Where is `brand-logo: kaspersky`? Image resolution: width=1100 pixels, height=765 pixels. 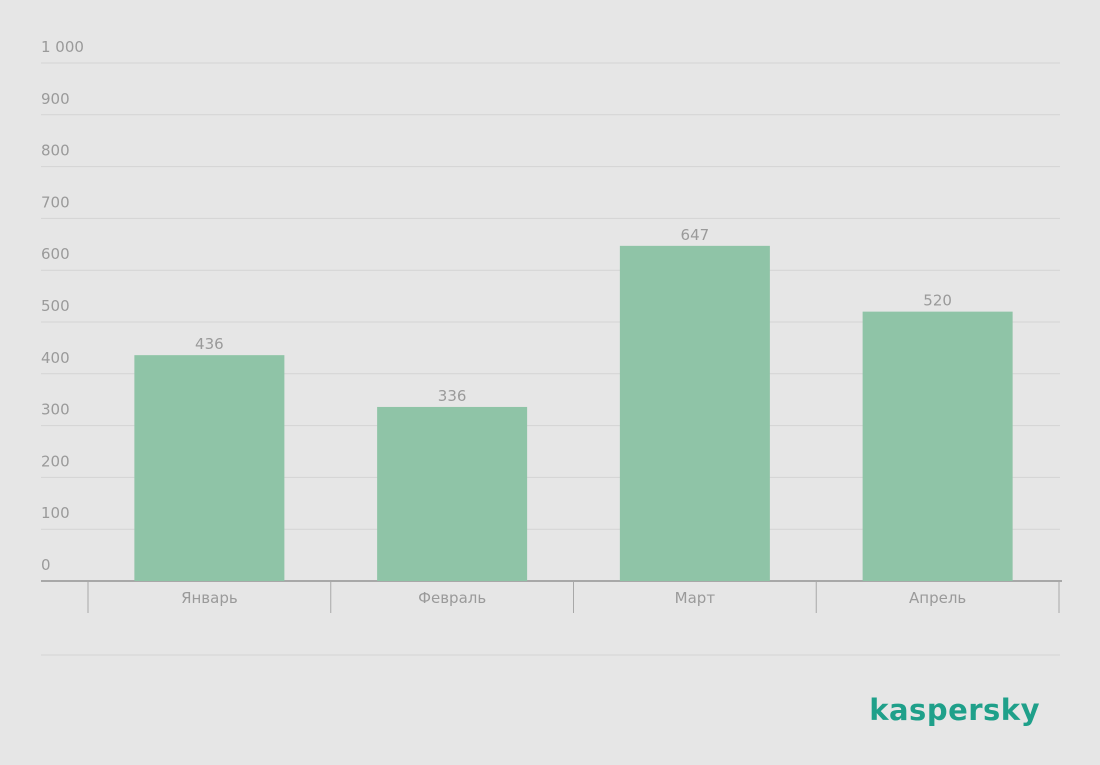
brand-logo: kaspersky is located at coordinates (954, 710).